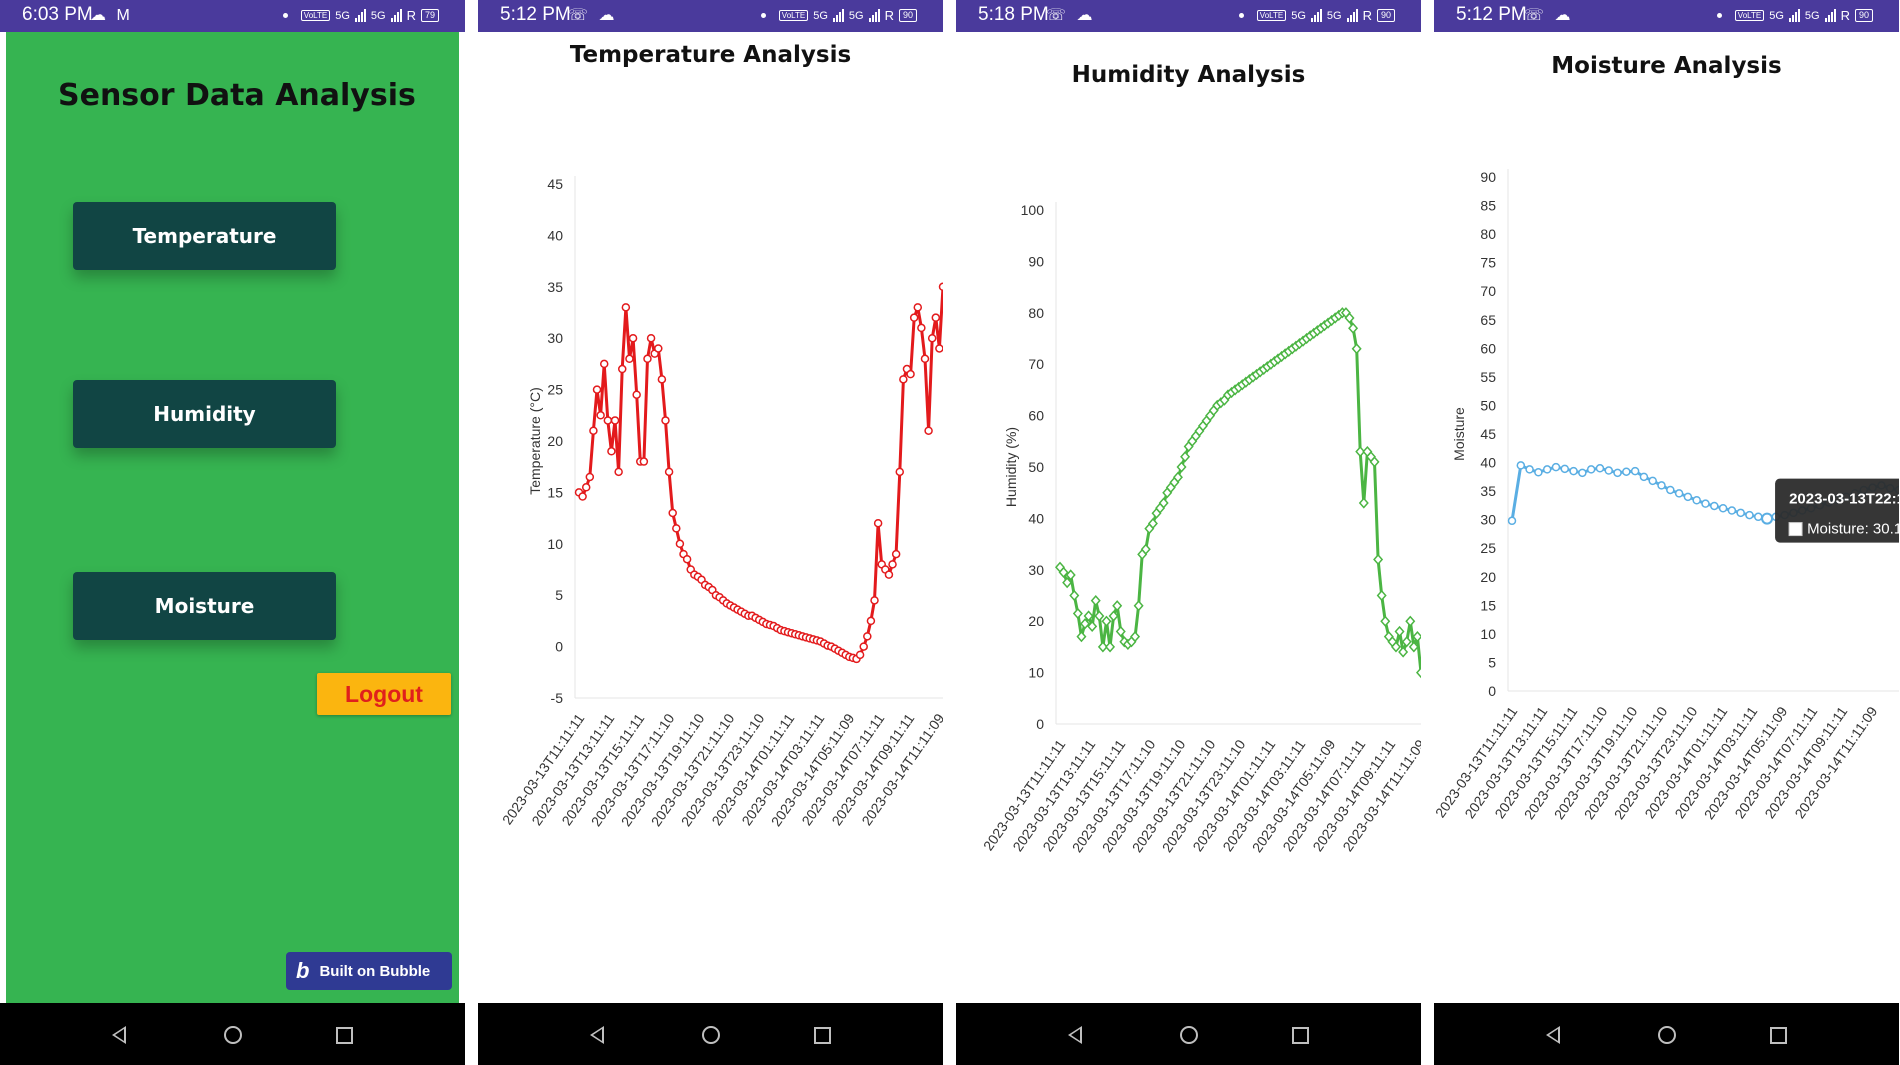 Image resolution: width=1900 pixels, height=1065 pixels. What do you see at coordinates (369, 971) in the screenshot?
I see `built-on-bubble-badge: b Built on Bubble` at bounding box center [369, 971].